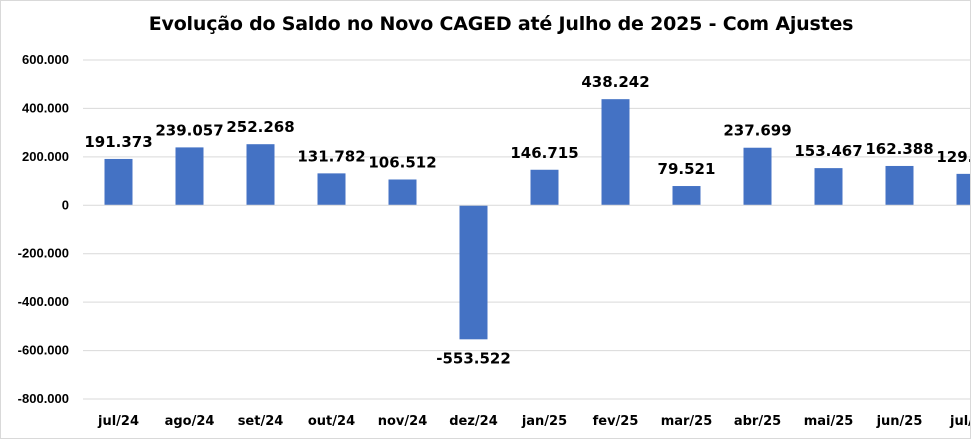  I want to click on data-label: 153.467, so click(828, 151).